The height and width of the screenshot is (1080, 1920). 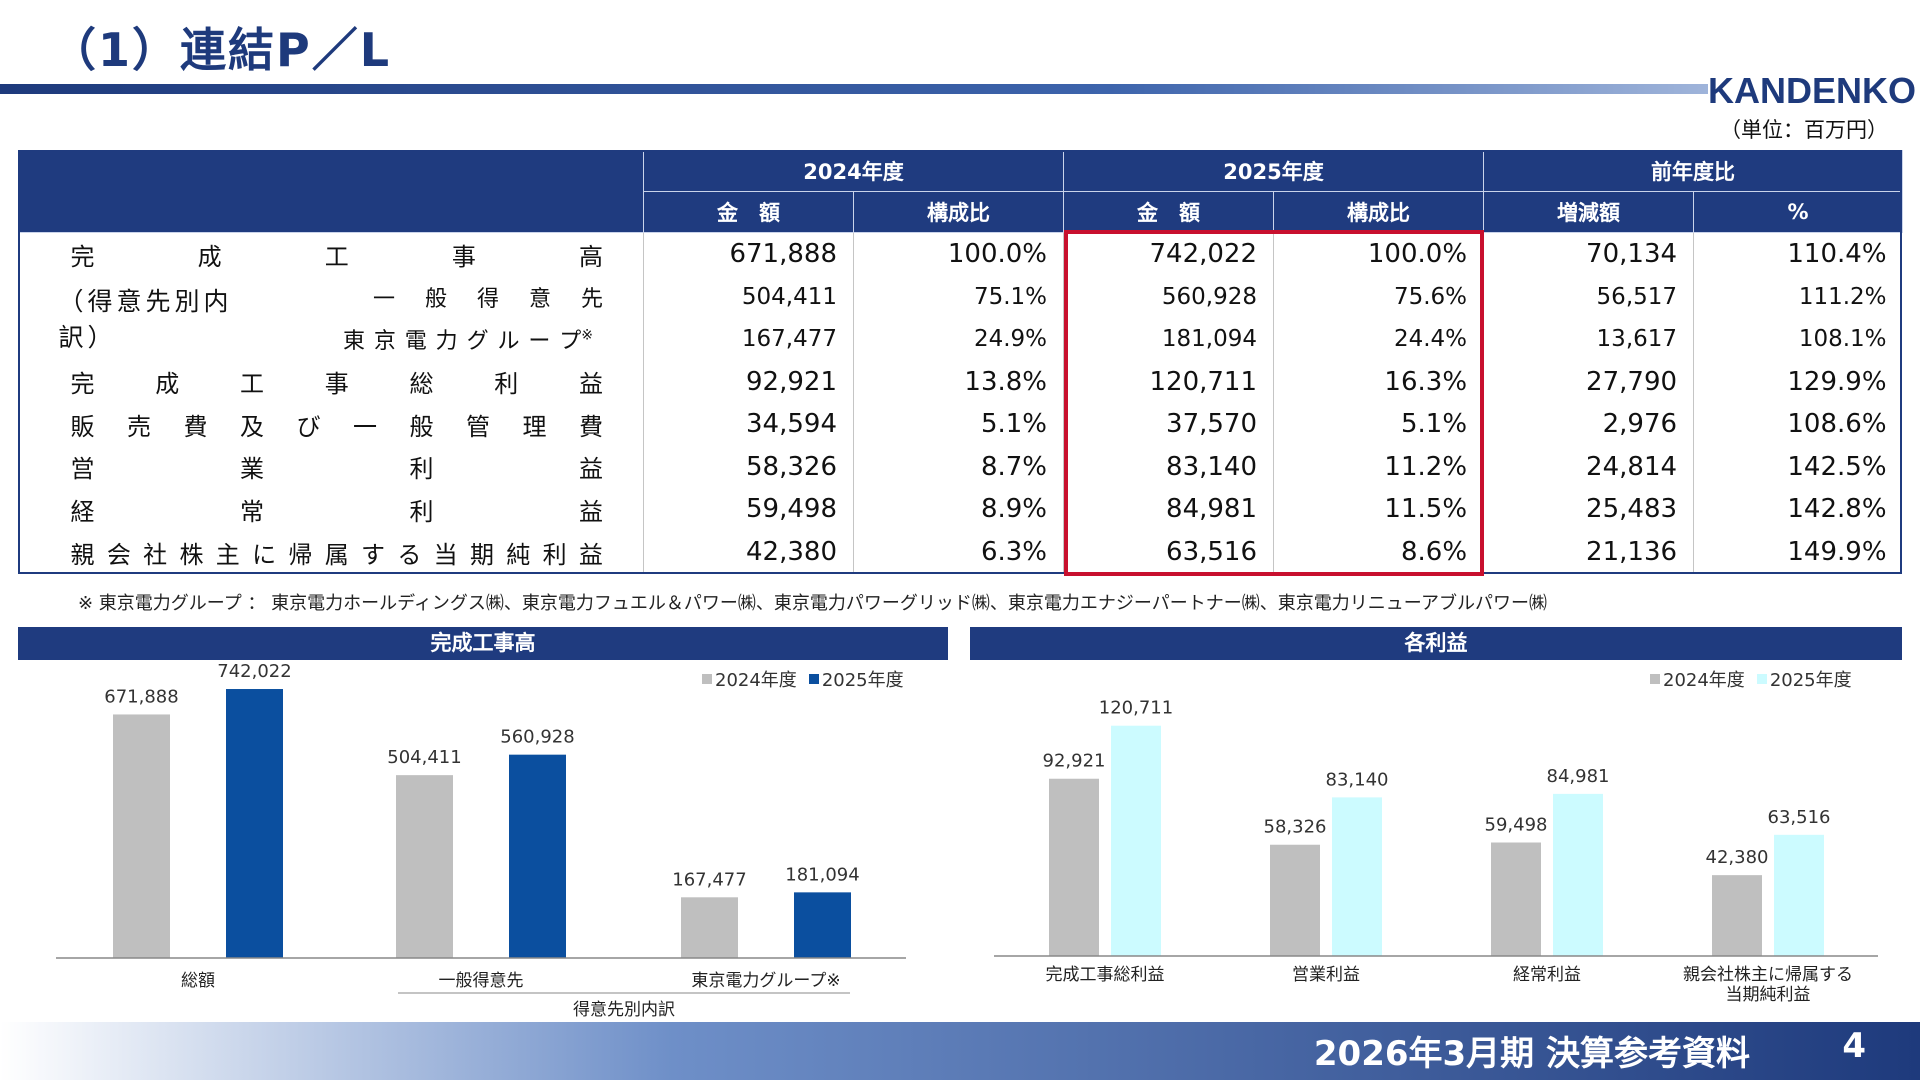 What do you see at coordinates (1295, 827) in the screenshot?
I see `data-label: 58,326` at bounding box center [1295, 827].